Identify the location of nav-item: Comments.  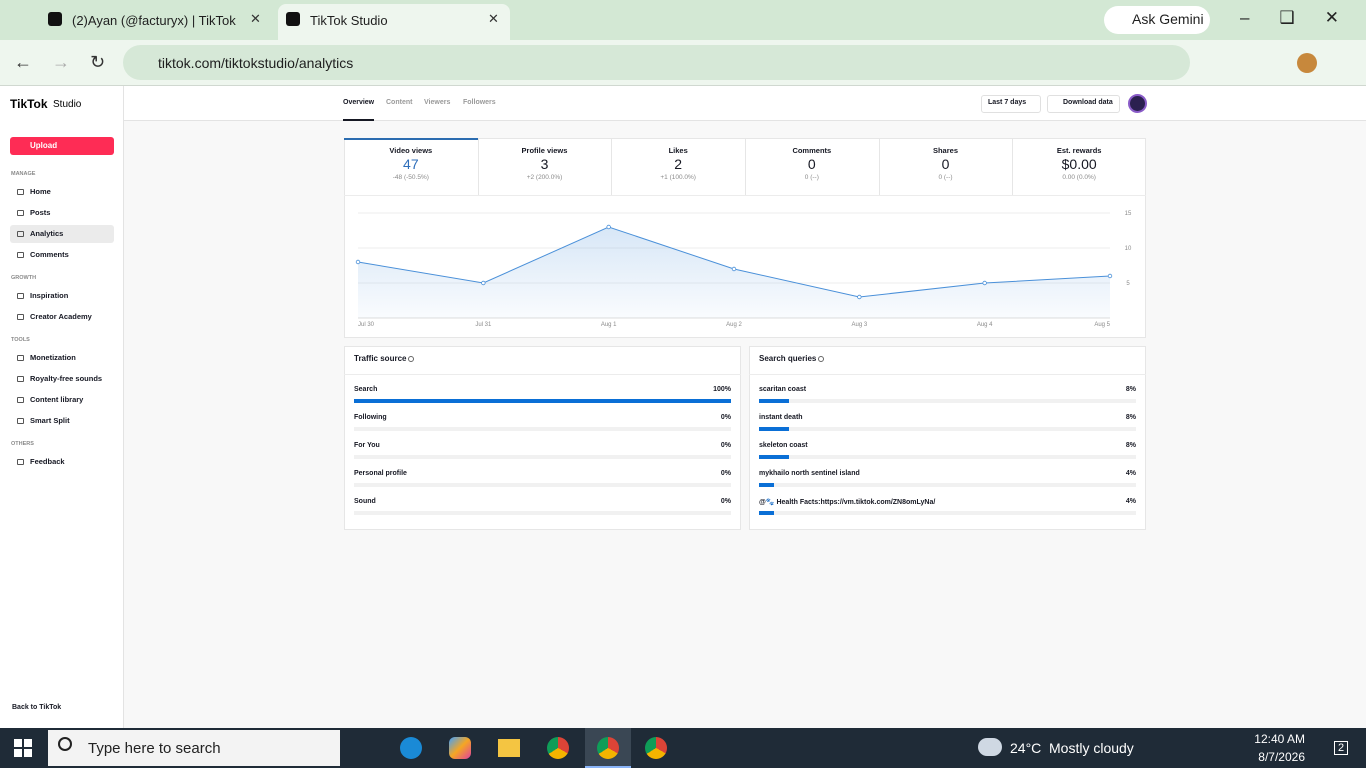
(49, 254).